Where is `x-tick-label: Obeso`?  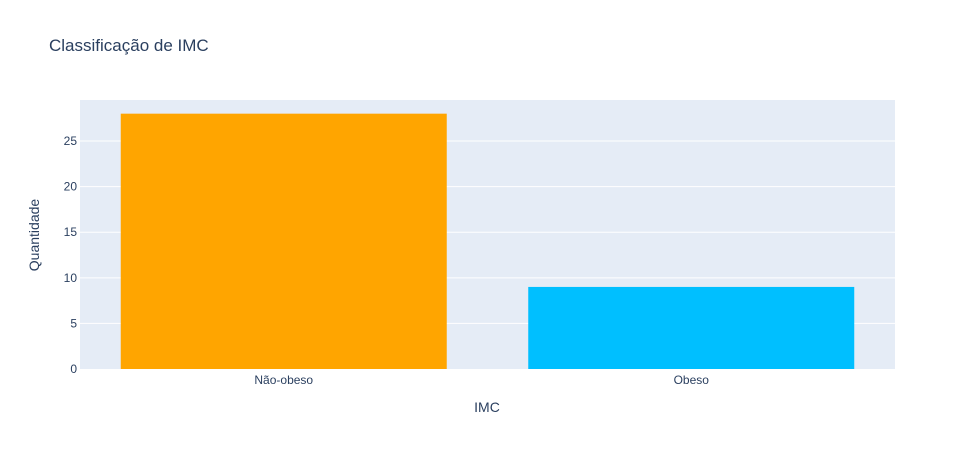
x-tick-label: Obeso is located at coordinates (692, 380).